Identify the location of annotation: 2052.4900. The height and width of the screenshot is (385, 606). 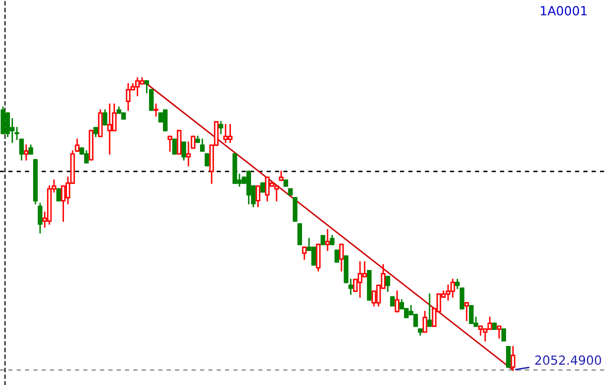
(568, 360).